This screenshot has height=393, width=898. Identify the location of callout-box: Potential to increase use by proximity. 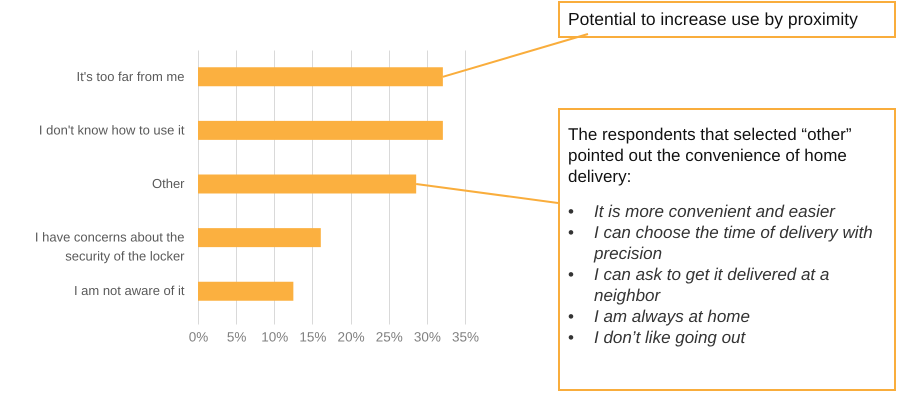
(727, 19).